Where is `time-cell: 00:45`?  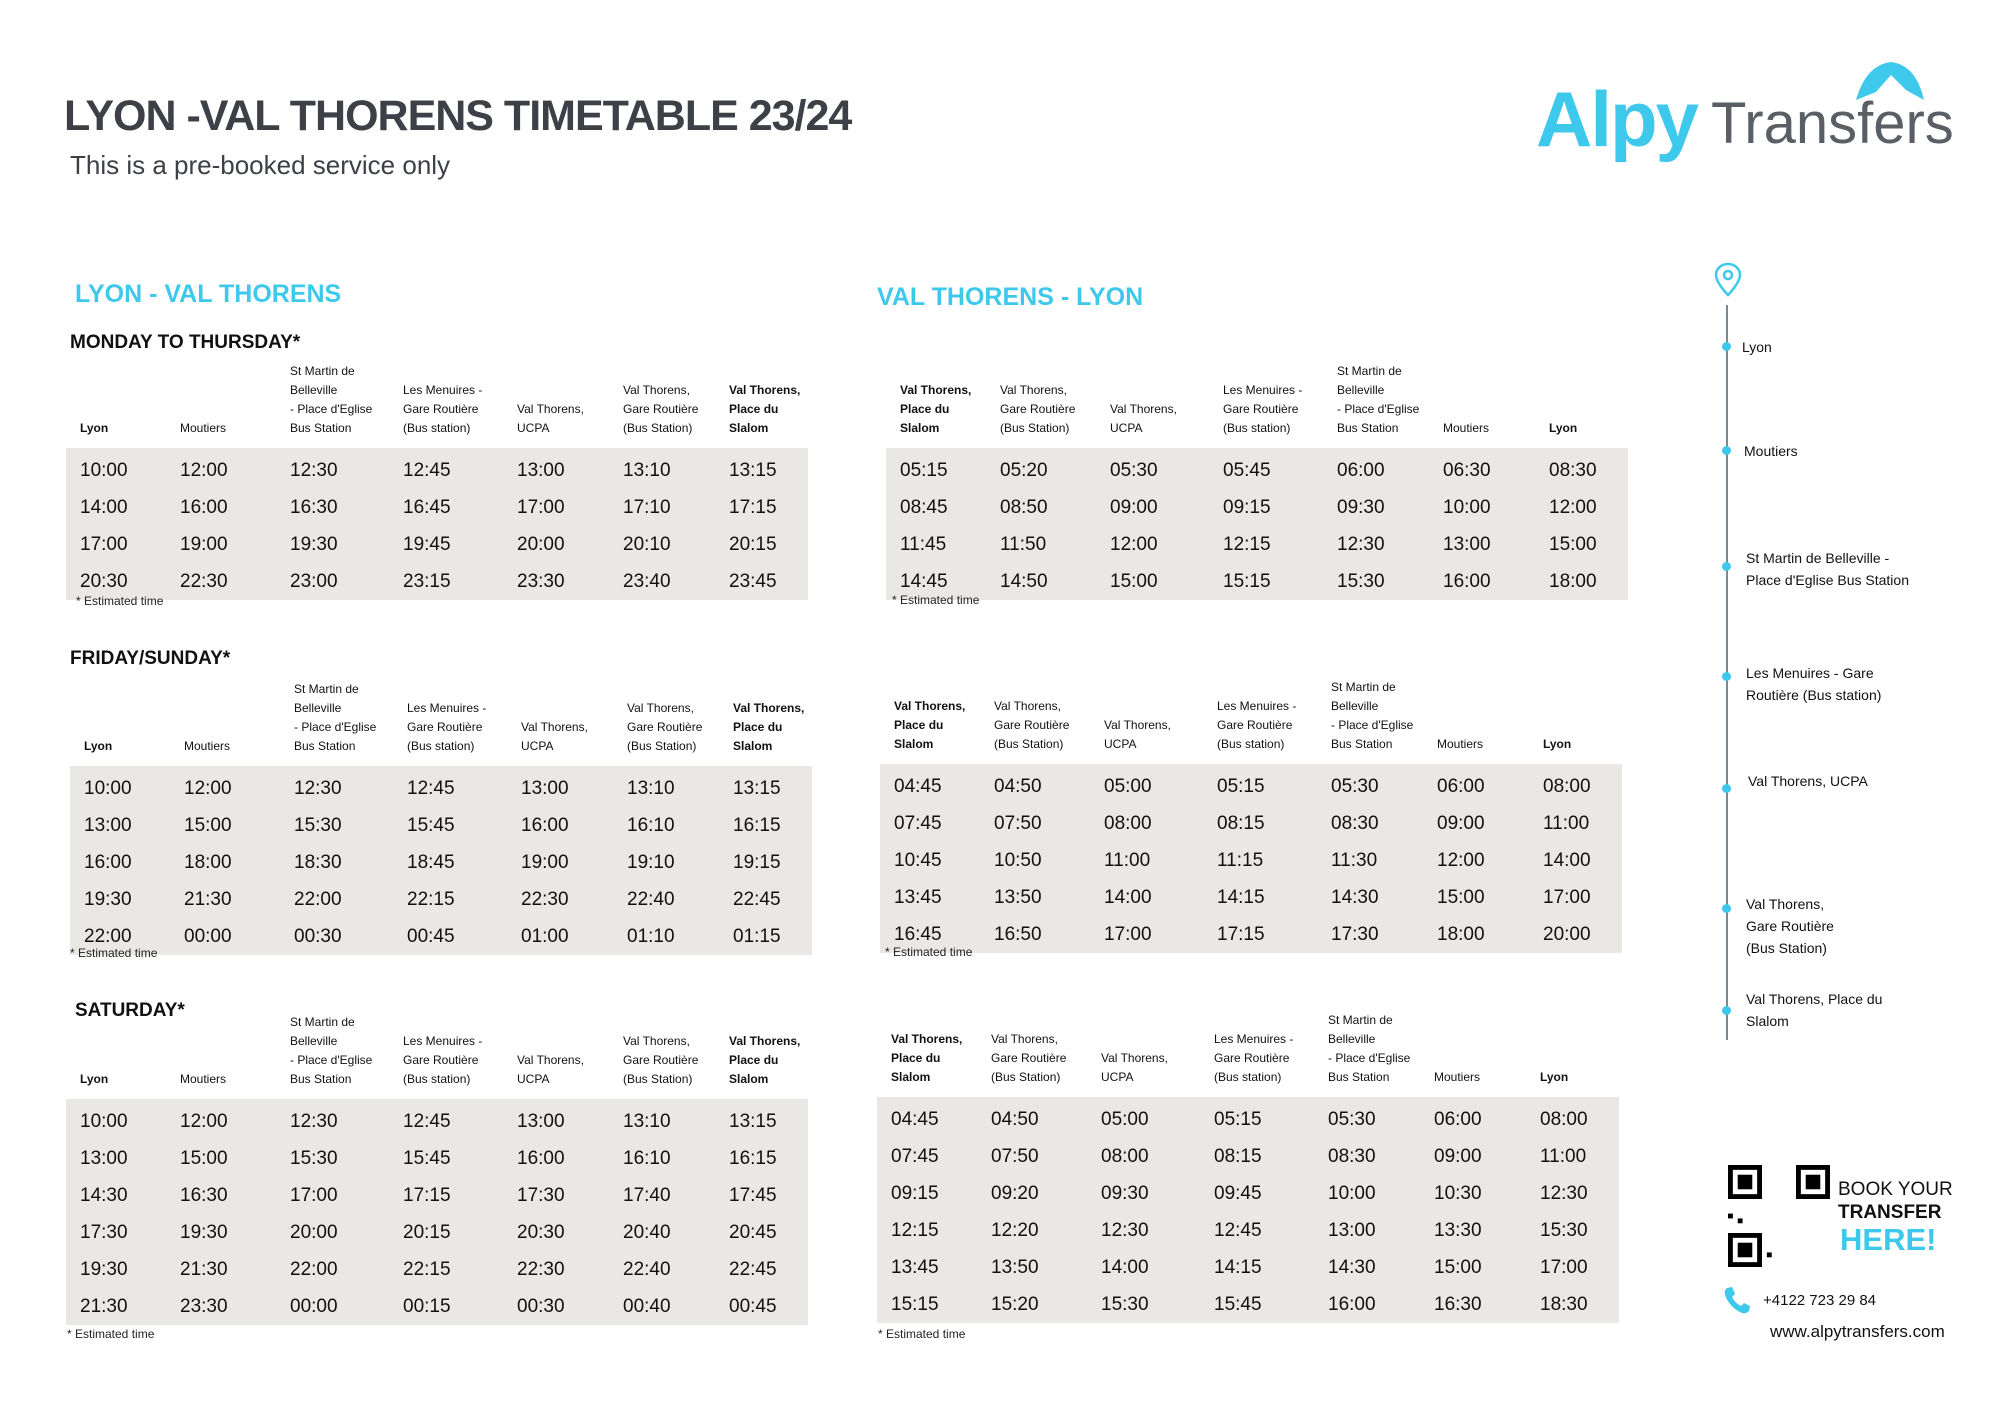 time-cell: 00:45 is located at coordinates (761, 1306).